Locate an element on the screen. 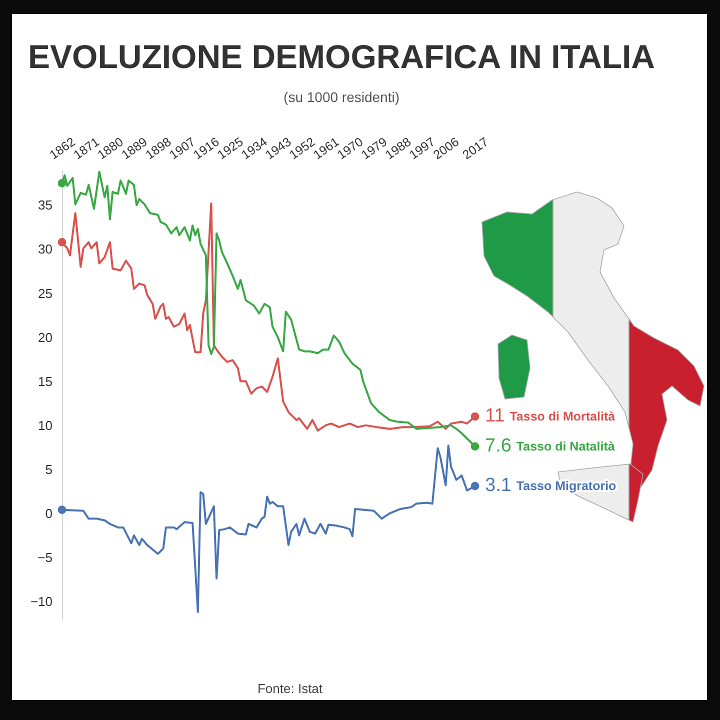 This screenshot has height=720, width=720. data-label: 11 is located at coordinates (495, 416).